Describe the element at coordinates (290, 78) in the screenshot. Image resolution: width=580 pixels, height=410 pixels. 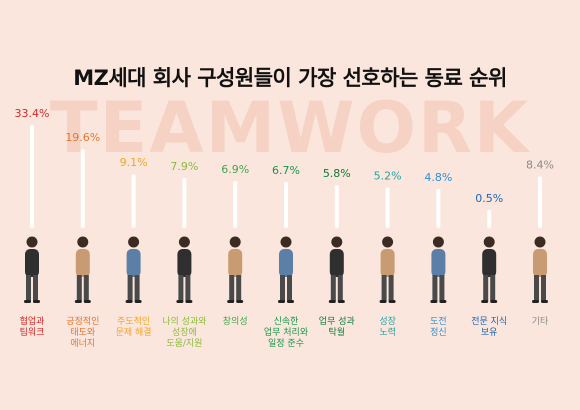
I see `chart-title: MZ세대 회사 구성원들이 가장 선호하는 동료 순위` at that location.